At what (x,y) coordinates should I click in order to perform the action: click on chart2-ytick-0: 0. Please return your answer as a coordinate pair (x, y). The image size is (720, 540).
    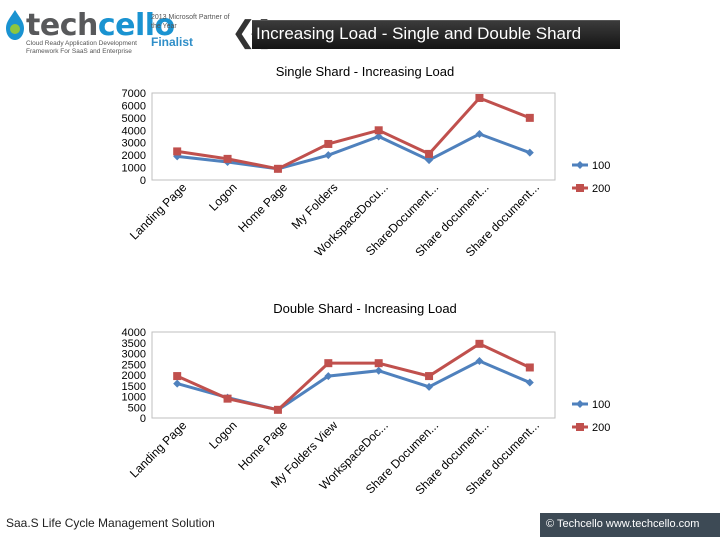
    Looking at the image, I should click on (143, 419).